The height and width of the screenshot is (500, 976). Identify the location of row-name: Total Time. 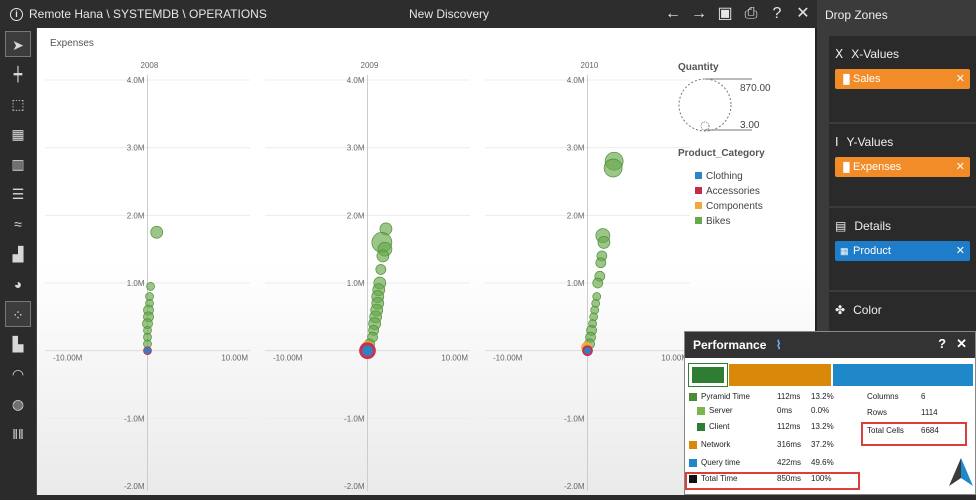
(719, 478).